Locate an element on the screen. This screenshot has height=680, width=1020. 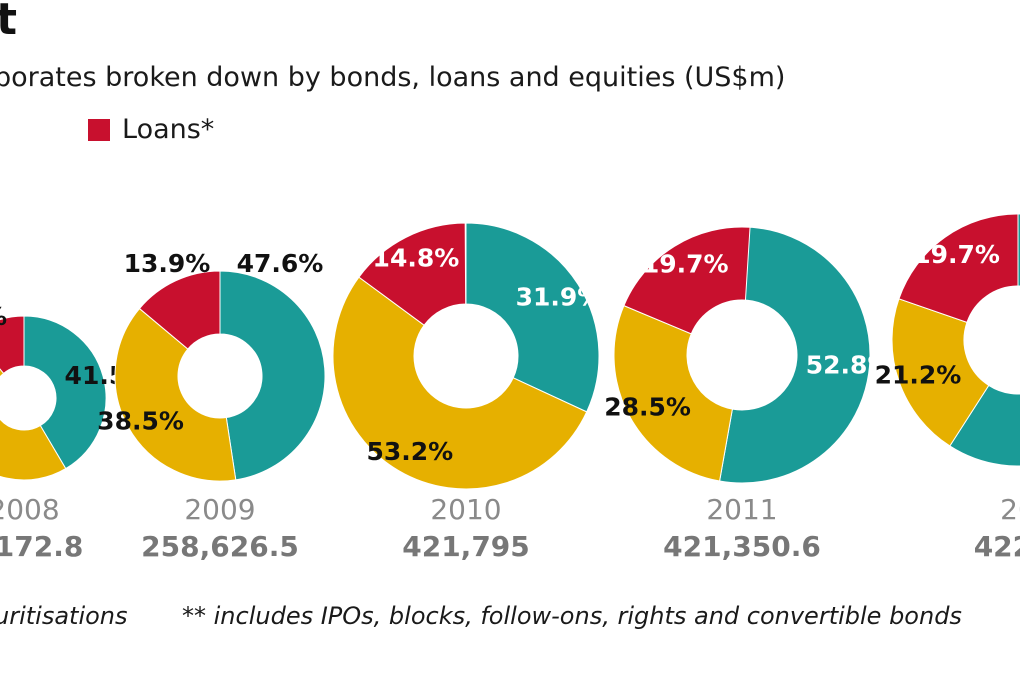
chart-title: t is located at coordinates (9, 22).